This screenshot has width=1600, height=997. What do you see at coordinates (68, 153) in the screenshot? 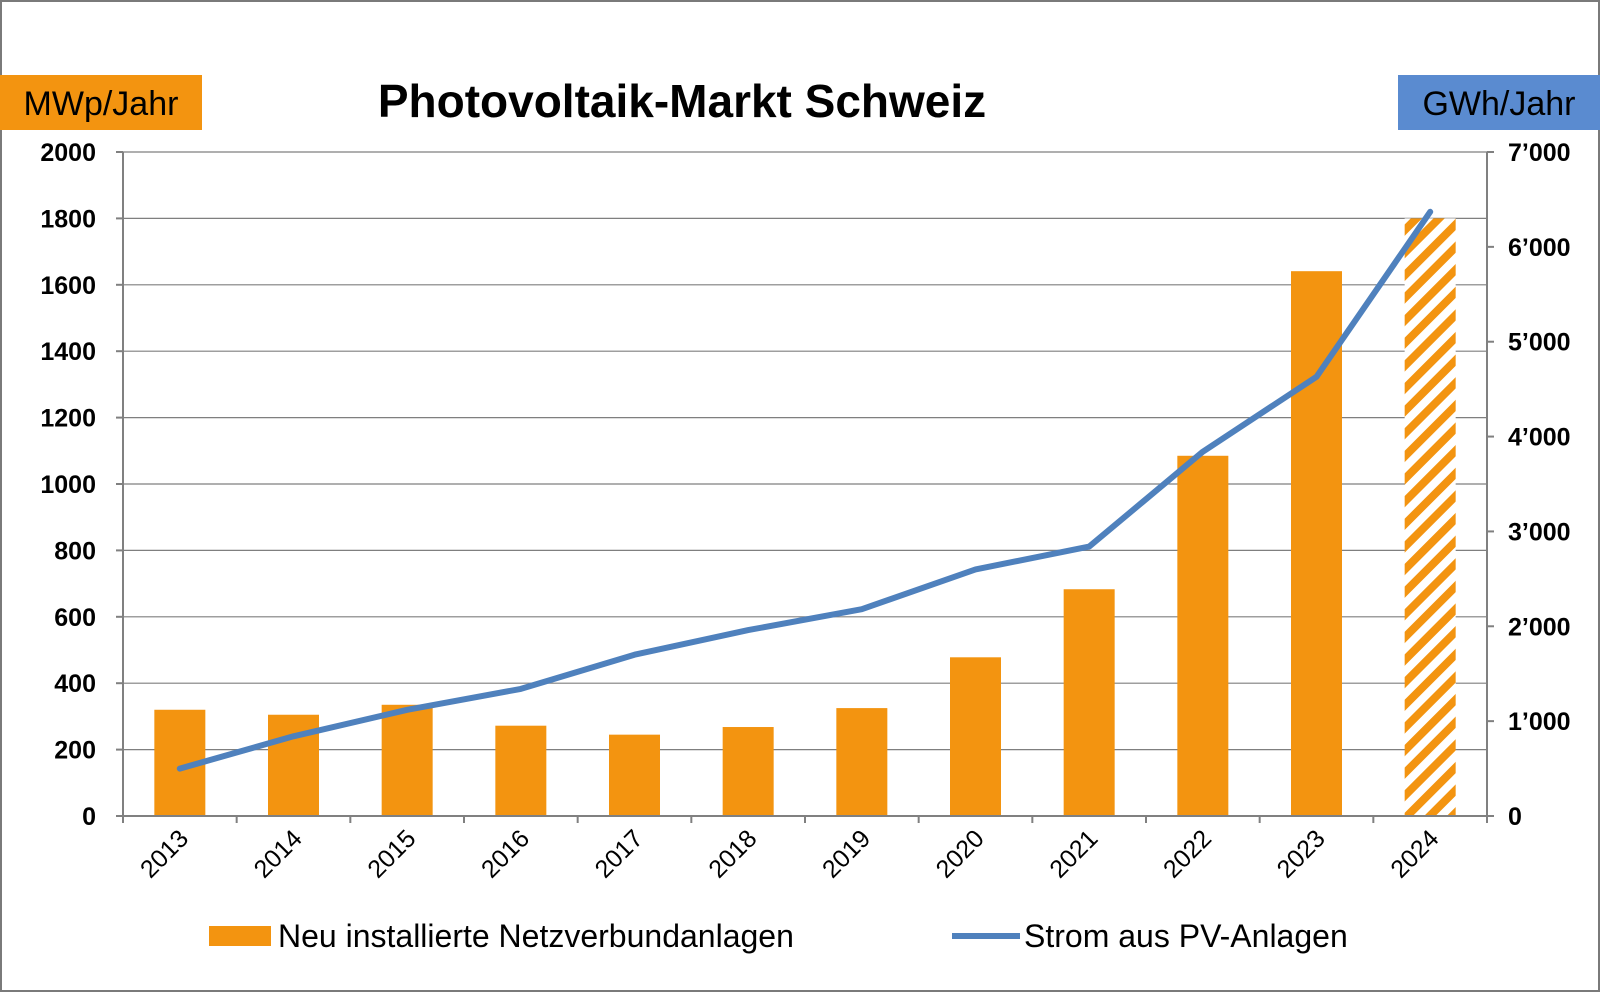
I see `left-axis-tick-label: 2000` at bounding box center [68, 153].